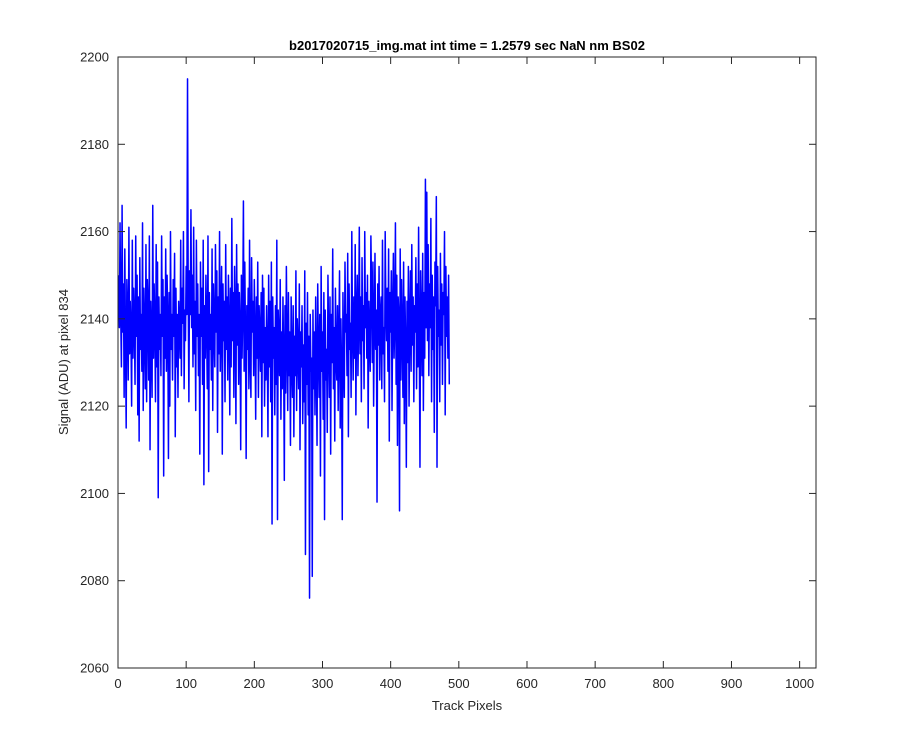 Image resolution: width=900 pixels, height=750 pixels. What do you see at coordinates (459, 683) in the screenshot?
I see `x-tick-label: 500` at bounding box center [459, 683].